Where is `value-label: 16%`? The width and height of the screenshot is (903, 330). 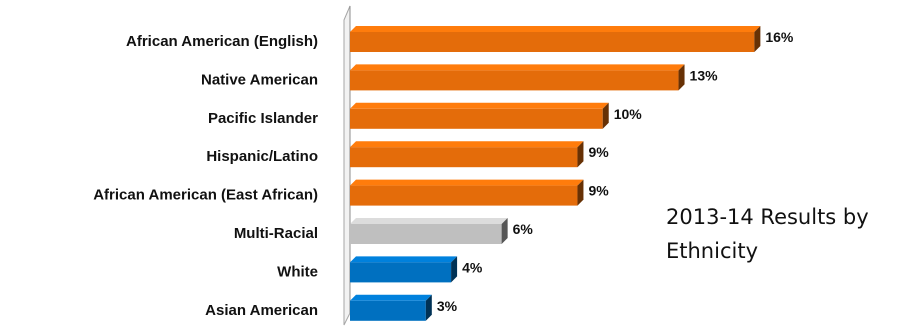
value-label: 16% is located at coordinates (779, 37).